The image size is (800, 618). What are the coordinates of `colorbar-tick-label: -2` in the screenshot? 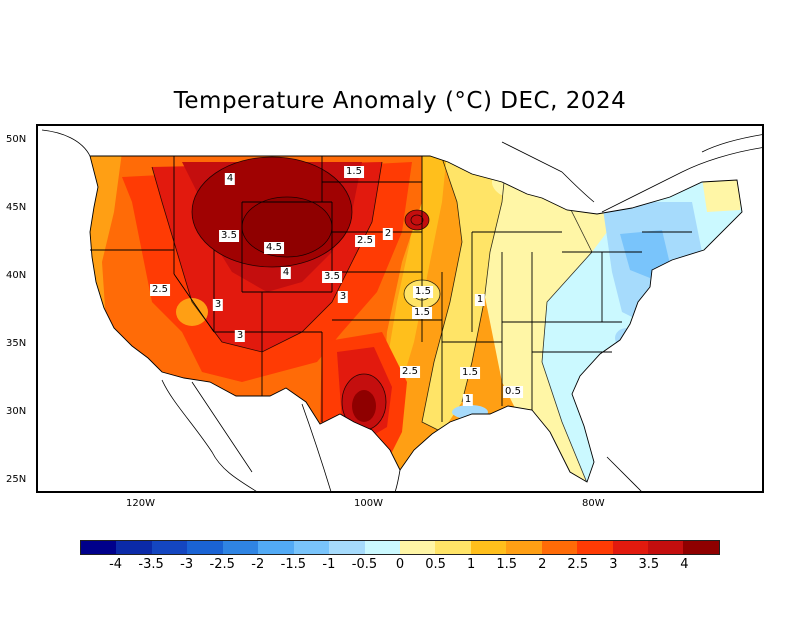 It's located at (258, 564).